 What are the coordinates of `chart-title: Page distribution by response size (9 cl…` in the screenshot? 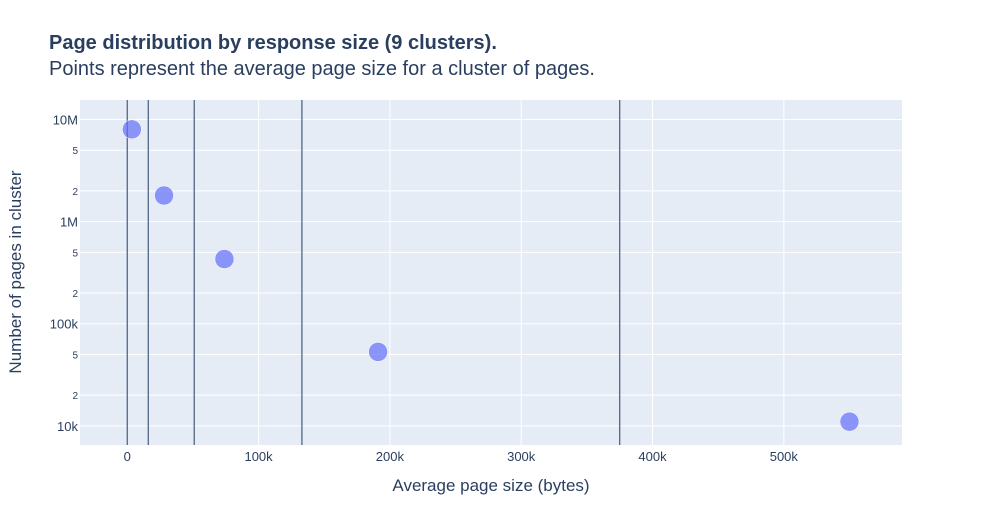 It's located at (273, 43).